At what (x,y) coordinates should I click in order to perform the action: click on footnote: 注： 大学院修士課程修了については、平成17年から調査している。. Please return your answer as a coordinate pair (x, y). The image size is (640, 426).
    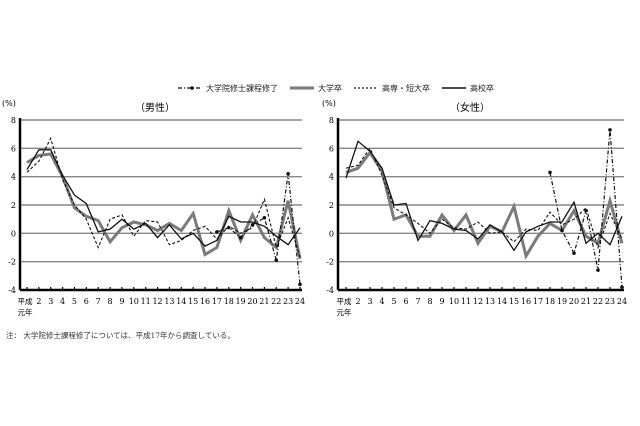
    Looking at the image, I should click on (120, 335).